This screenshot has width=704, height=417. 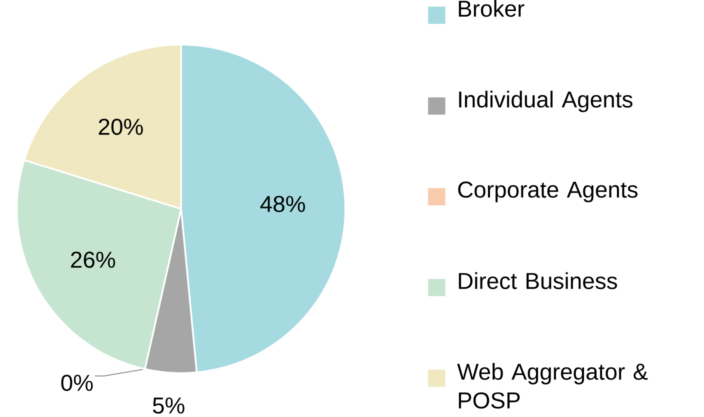 What do you see at coordinates (538, 280) in the screenshot?
I see `legend-label: Direct Business` at bounding box center [538, 280].